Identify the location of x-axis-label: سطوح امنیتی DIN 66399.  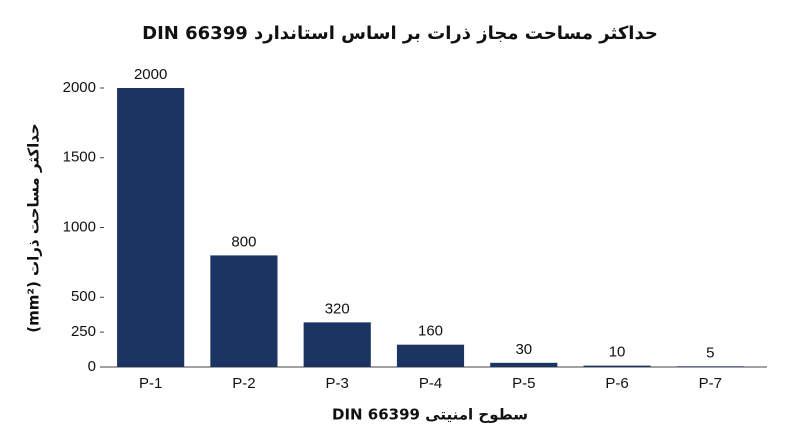
(430, 415).